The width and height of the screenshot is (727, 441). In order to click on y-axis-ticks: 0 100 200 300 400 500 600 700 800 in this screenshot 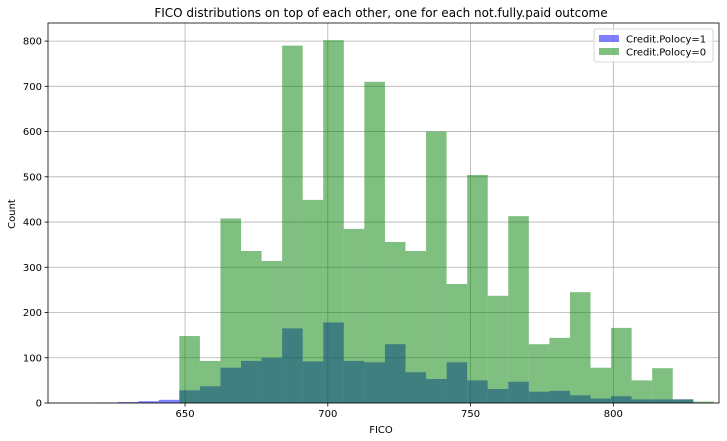, I will do `click(35, 223)`.